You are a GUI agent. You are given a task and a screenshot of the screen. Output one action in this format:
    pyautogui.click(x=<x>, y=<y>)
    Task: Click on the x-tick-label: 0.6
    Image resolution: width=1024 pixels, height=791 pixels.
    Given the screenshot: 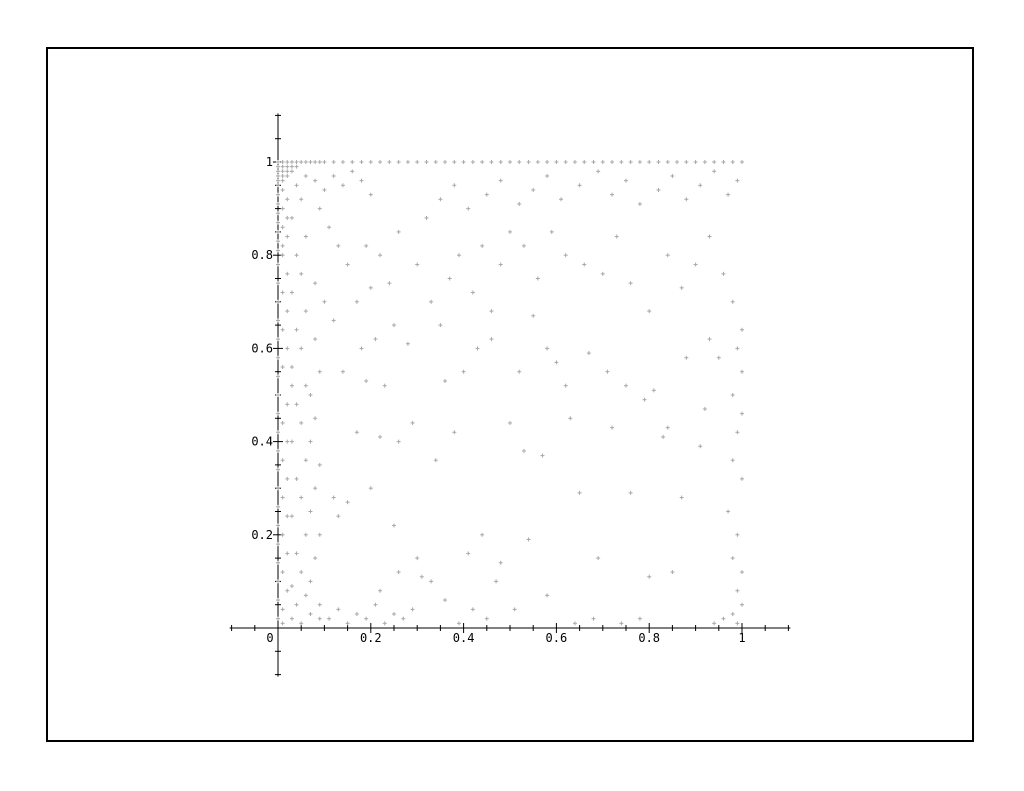 What is the action you would take?
    pyautogui.click(x=557, y=638)
    